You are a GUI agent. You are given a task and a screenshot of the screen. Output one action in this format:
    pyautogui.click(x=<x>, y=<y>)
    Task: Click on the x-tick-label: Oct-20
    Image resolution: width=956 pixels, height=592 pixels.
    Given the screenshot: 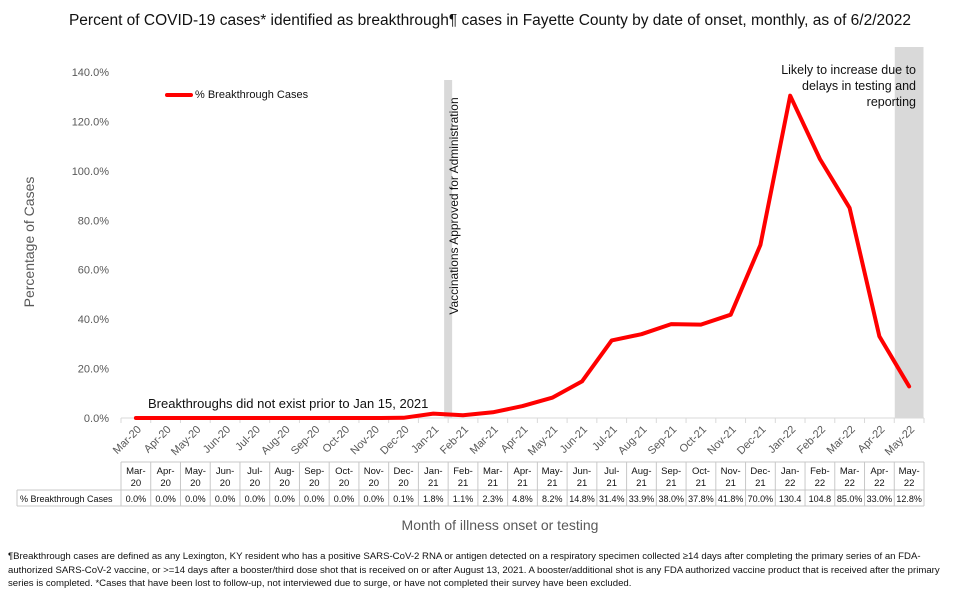 What is the action you would take?
    pyautogui.click(x=336, y=440)
    